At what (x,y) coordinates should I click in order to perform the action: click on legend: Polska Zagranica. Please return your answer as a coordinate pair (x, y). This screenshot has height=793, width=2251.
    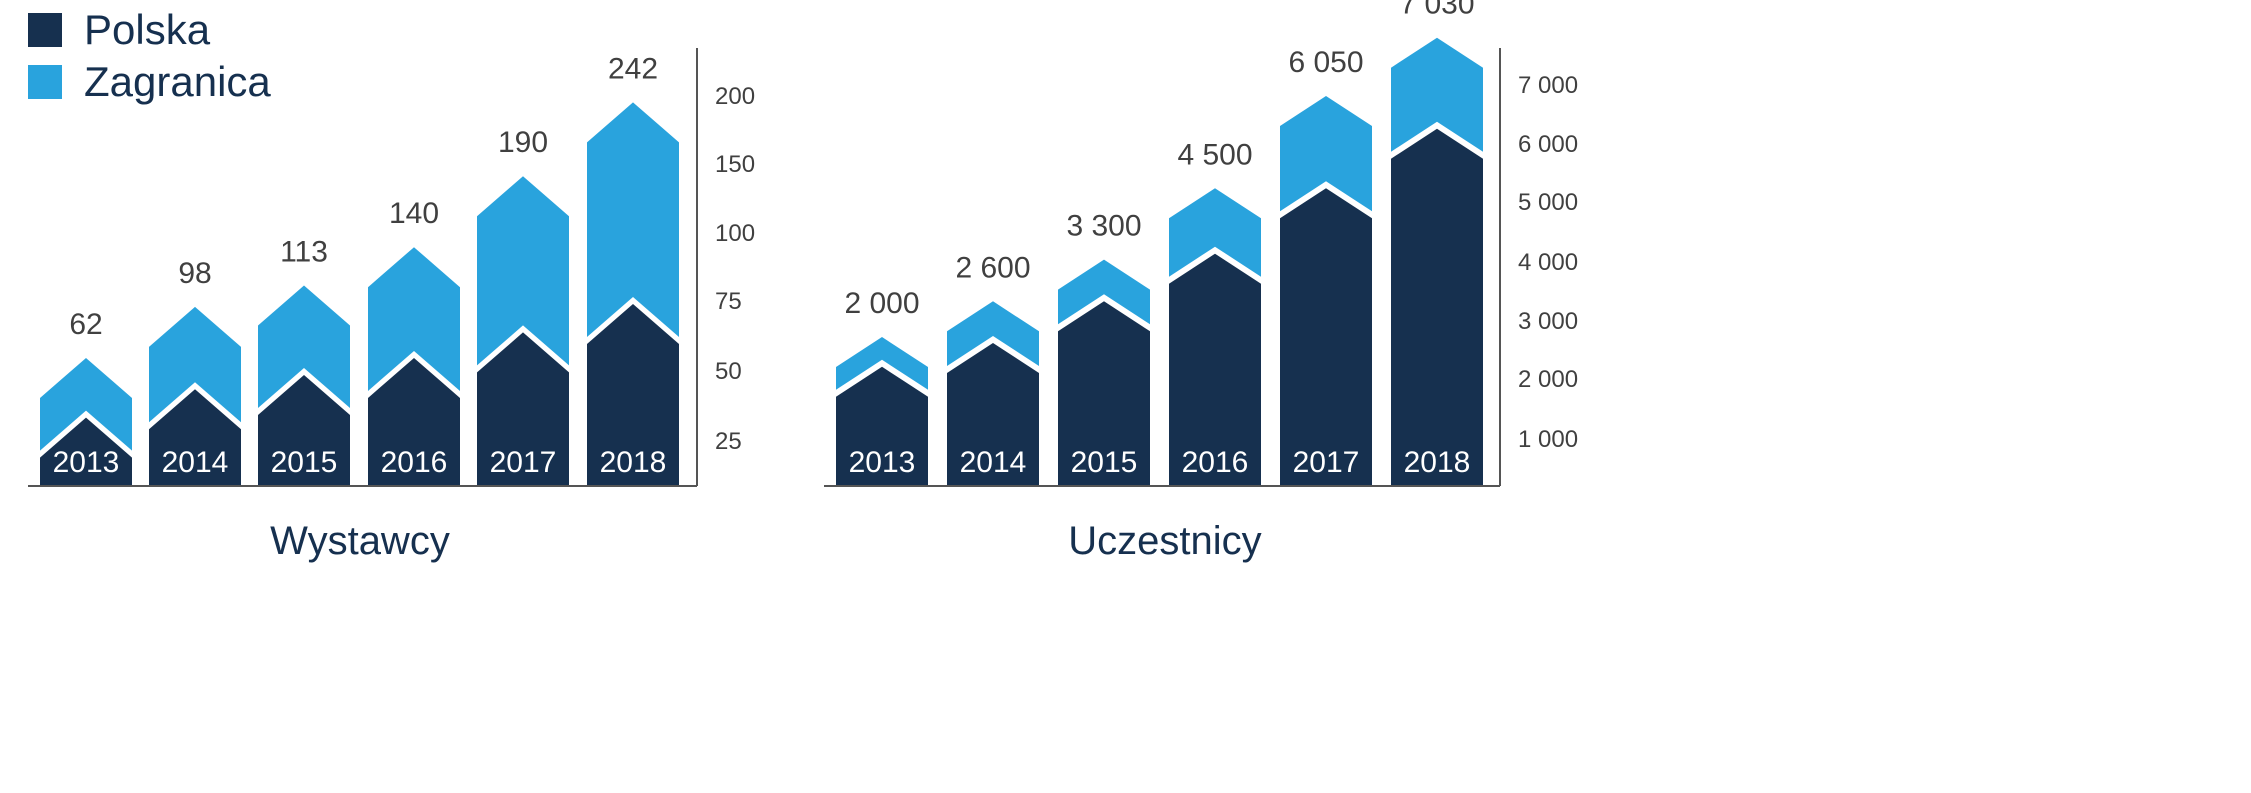
    Looking at the image, I should click on (149, 56).